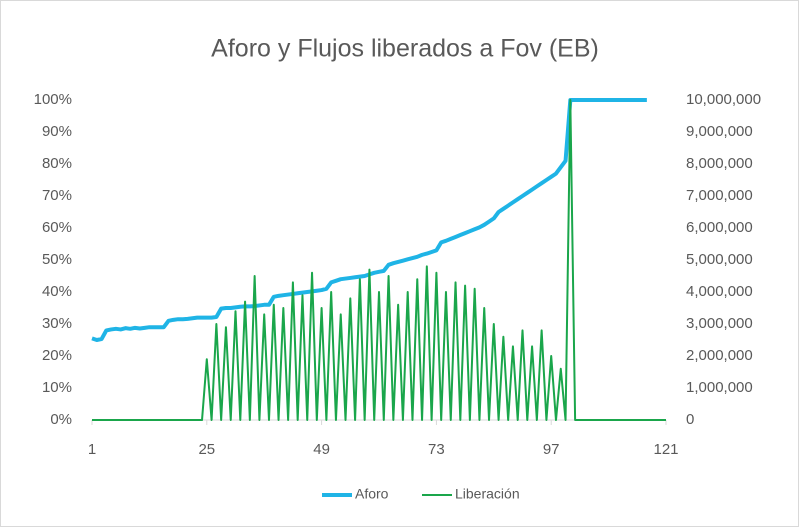 The width and height of the screenshot is (799, 532). What do you see at coordinates (487, 494) in the screenshot?
I see `legend-label: Liberación` at bounding box center [487, 494].